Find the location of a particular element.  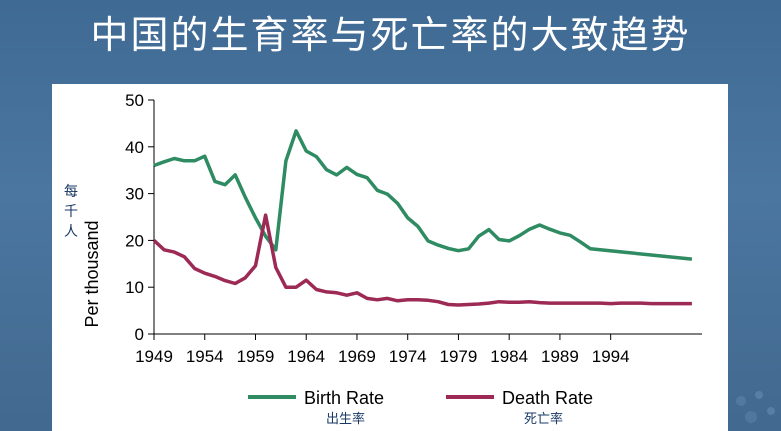

x-tick-label: 1964 is located at coordinates (306, 356).